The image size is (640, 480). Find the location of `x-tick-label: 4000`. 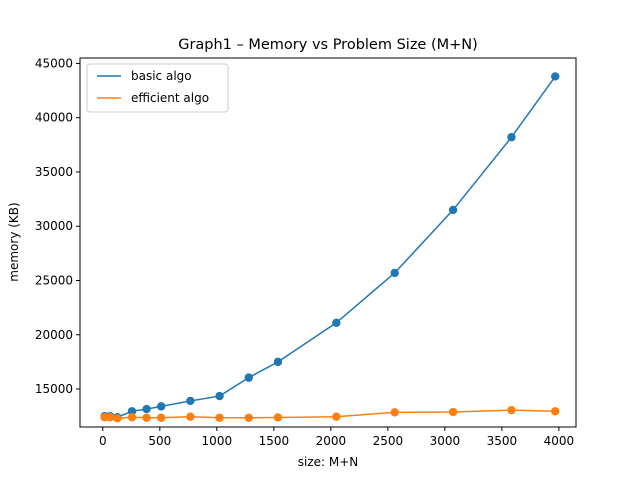

x-tick-label: 4000 is located at coordinates (559, 441).